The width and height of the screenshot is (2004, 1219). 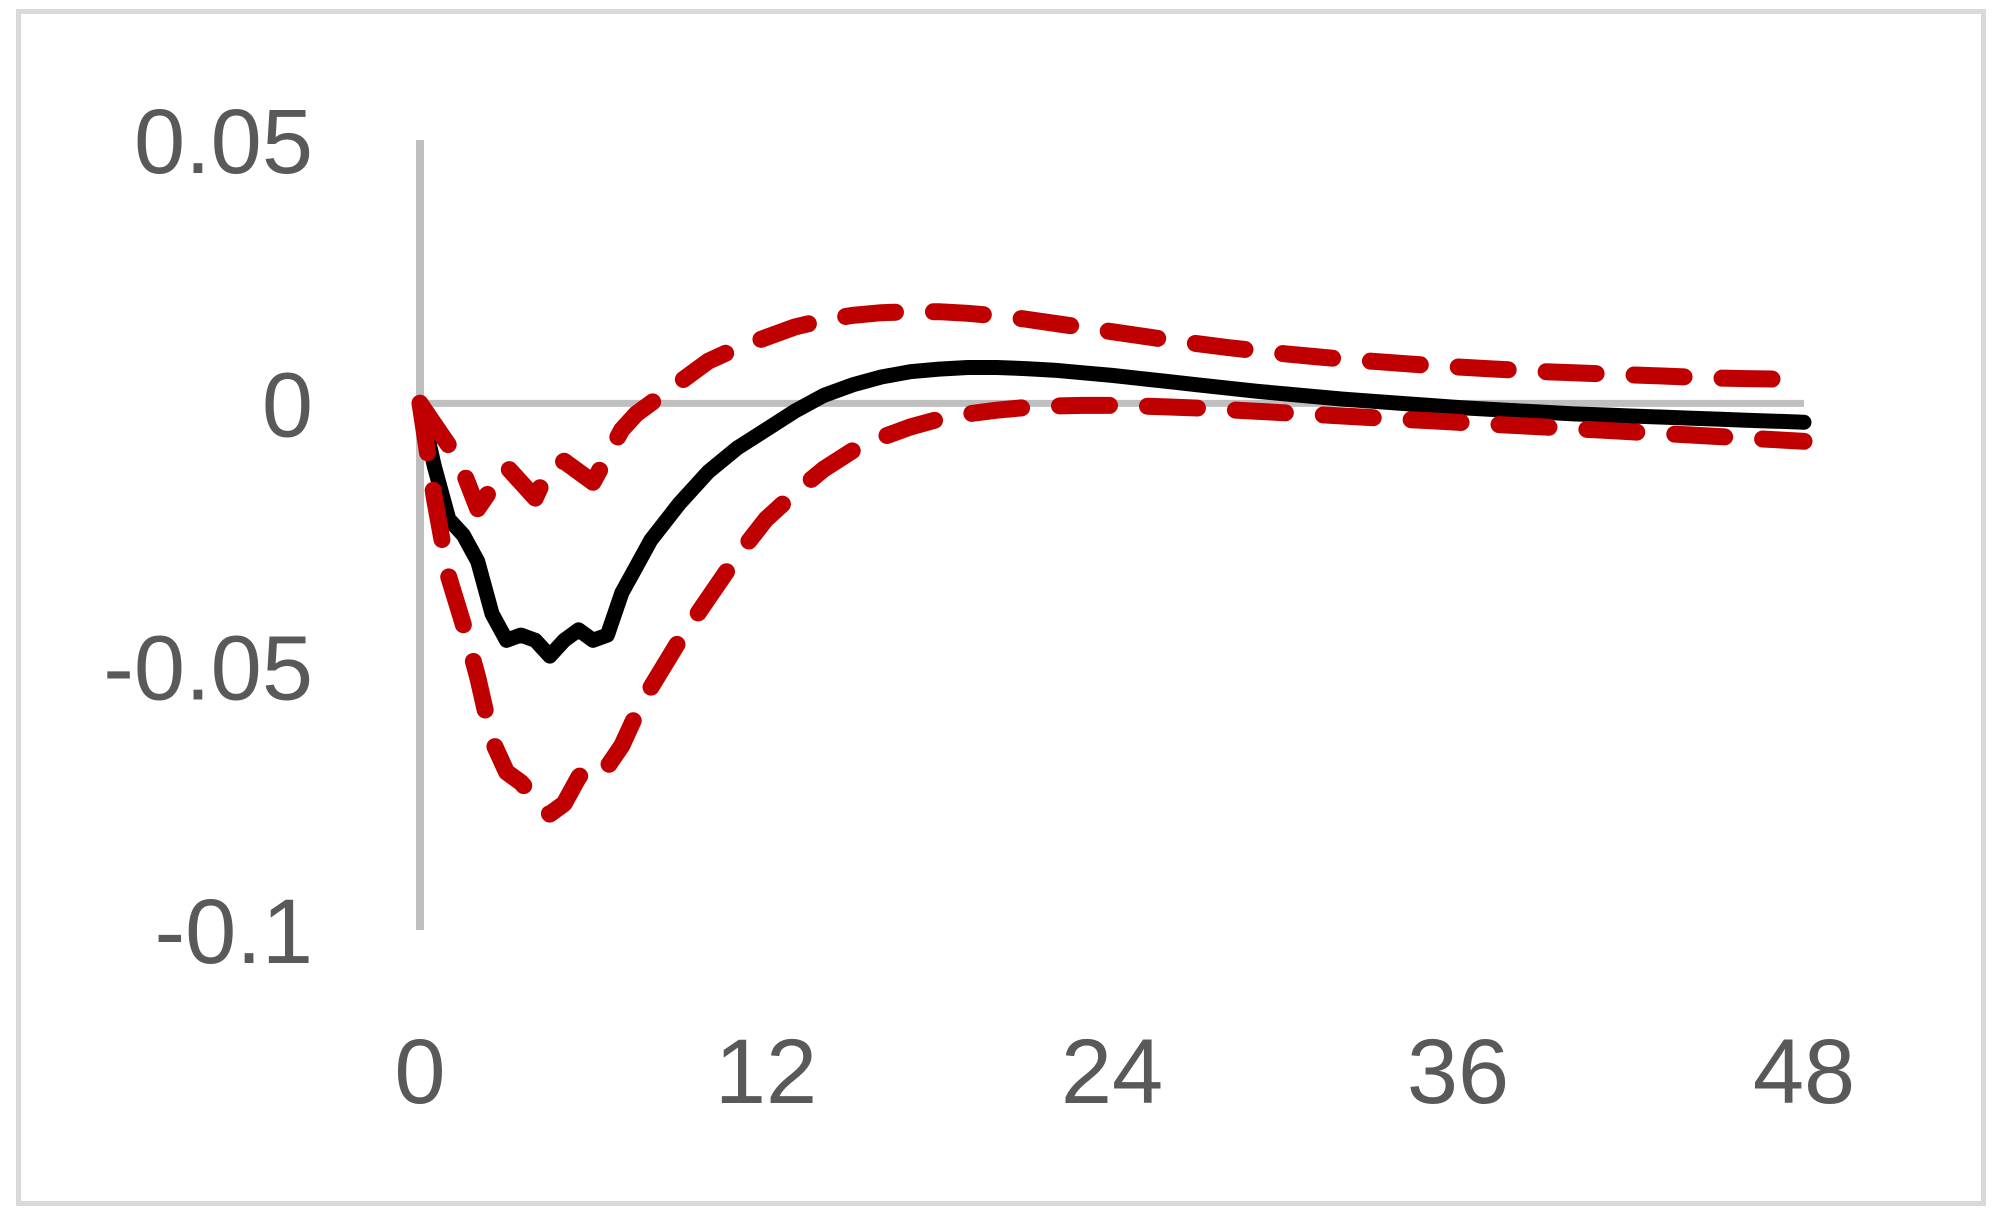 I want to click on x-tick-label: 48, so click(x=1804, y=1072).